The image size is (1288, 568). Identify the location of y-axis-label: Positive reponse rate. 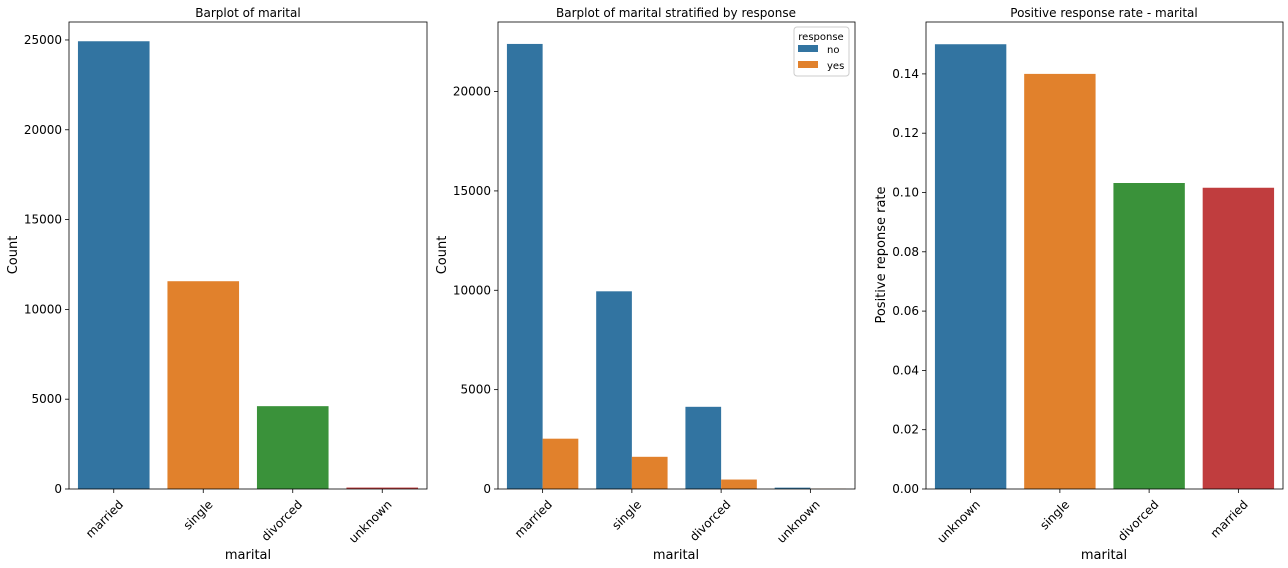
(881, 254).